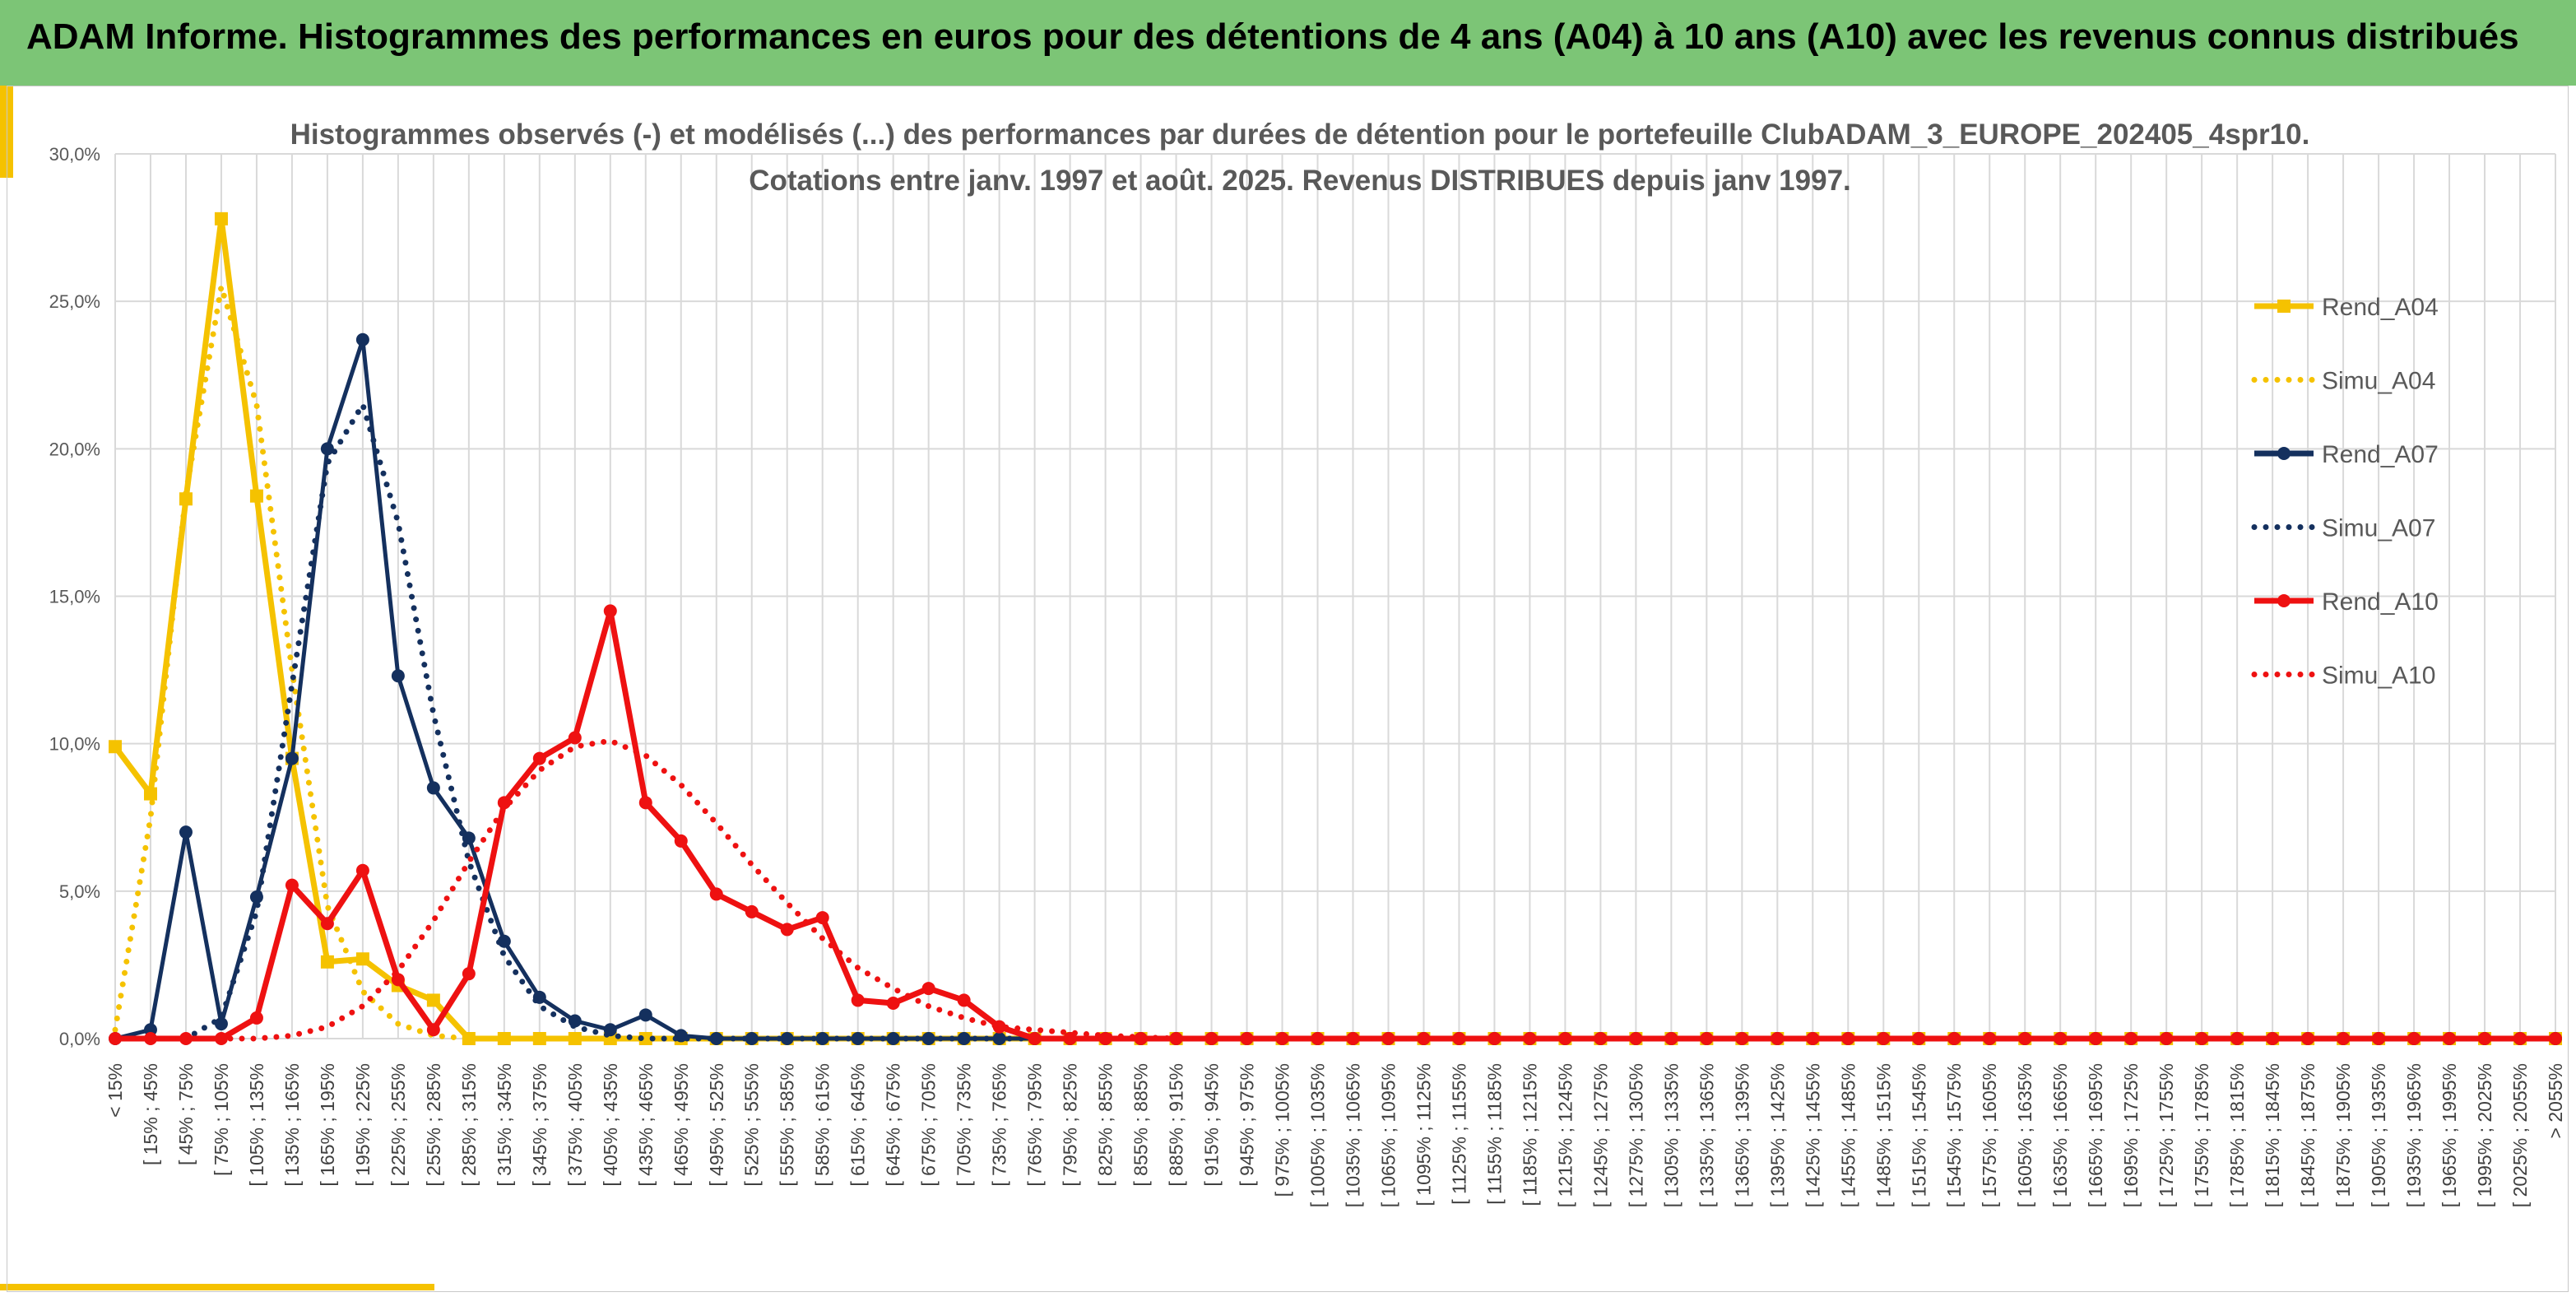 The width and height of the screenshot is (2576, 1297). Describe the element at coordinates (1954, 1135) in the screenshot. I see `x-tick-label: [ 1545% ; 1575%` at that location.